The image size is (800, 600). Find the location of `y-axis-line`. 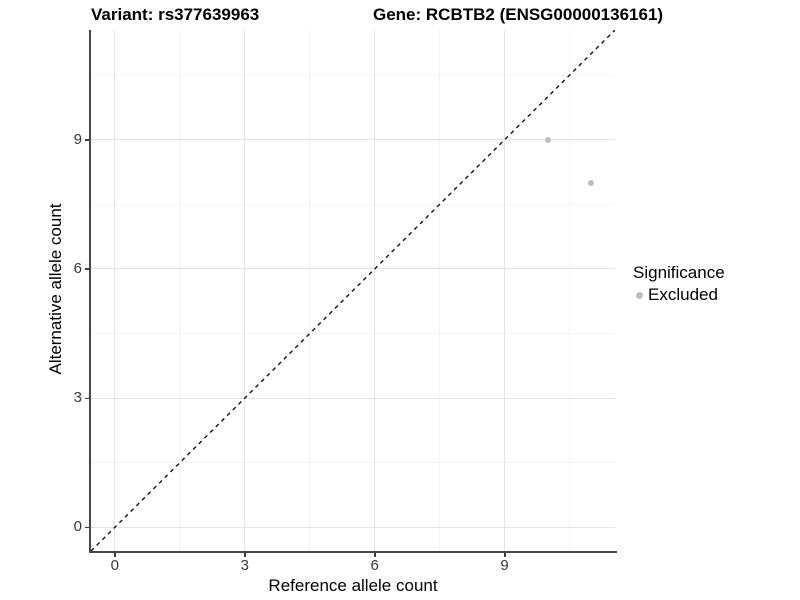

y-axis-line is located at coordinates (90, 291).